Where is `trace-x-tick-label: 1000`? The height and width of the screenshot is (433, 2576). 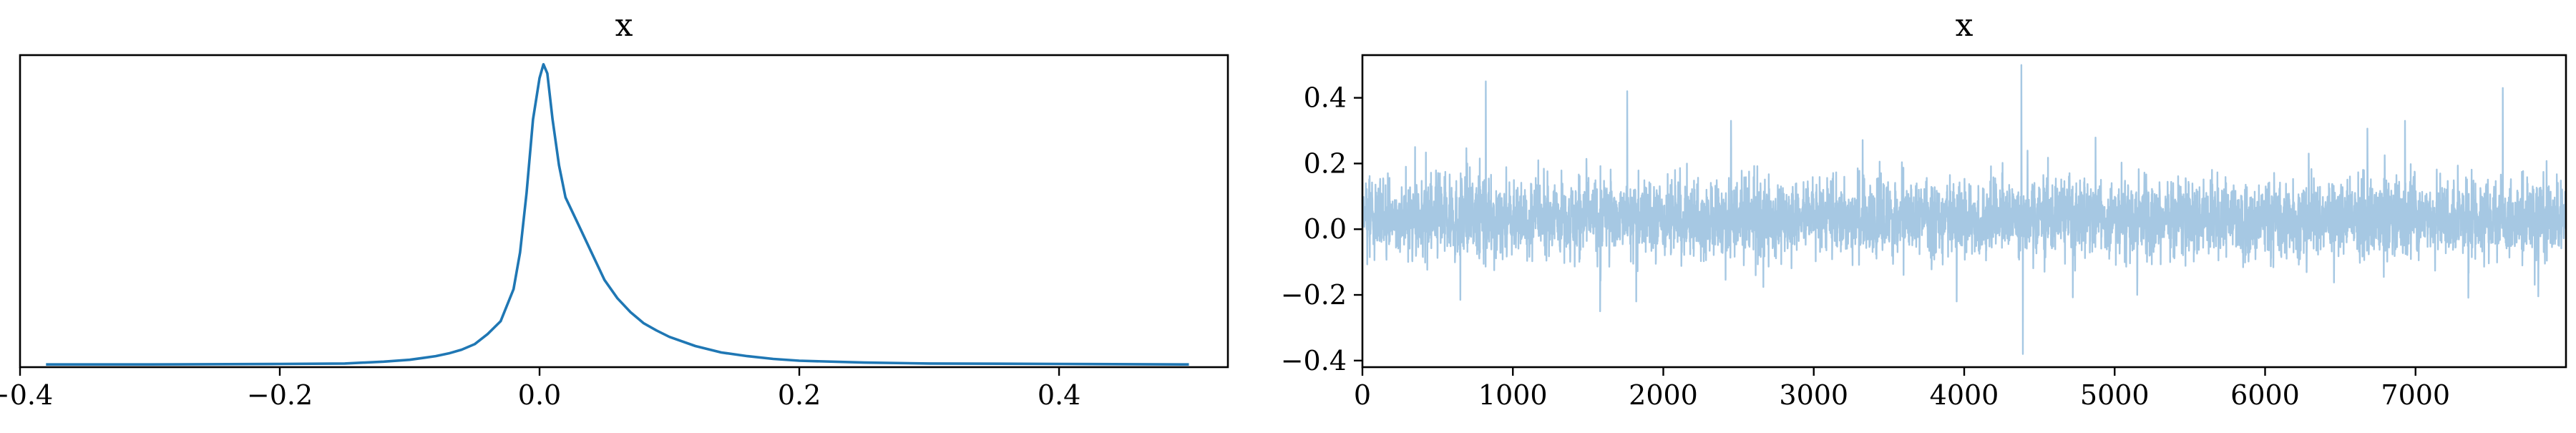 trace-x-tick-label: 1000 is located at coordinates (1513, 395).